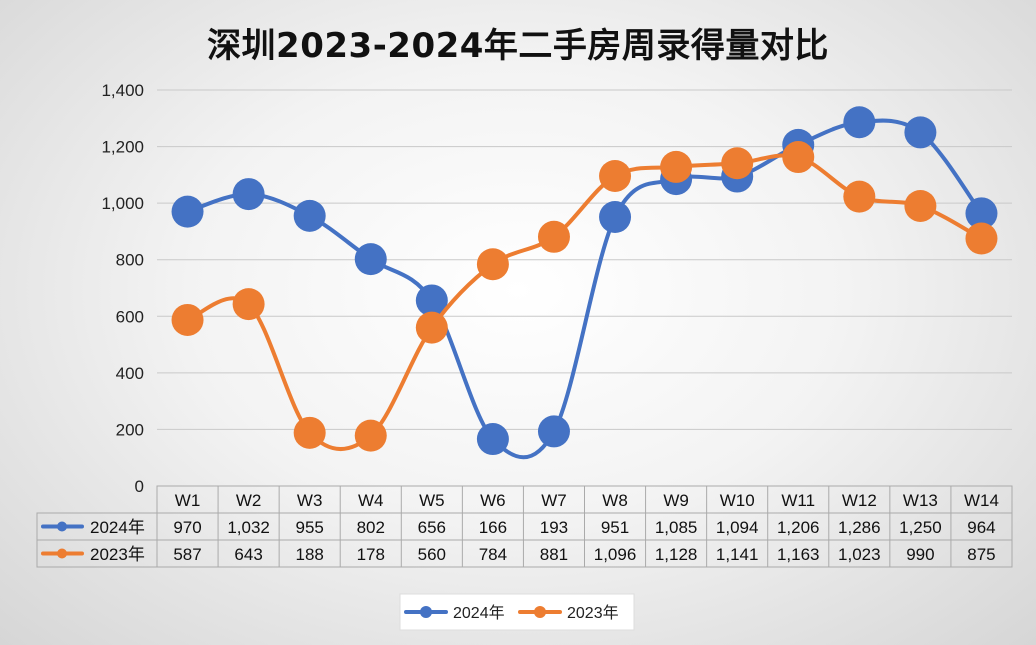 Image resolution: width=1036 pixels, height=645 pixels. What do you see at coordinates (981, 500) in the screenshot?
I see `x-tick-label: W14` at bounding box center [981, 500].